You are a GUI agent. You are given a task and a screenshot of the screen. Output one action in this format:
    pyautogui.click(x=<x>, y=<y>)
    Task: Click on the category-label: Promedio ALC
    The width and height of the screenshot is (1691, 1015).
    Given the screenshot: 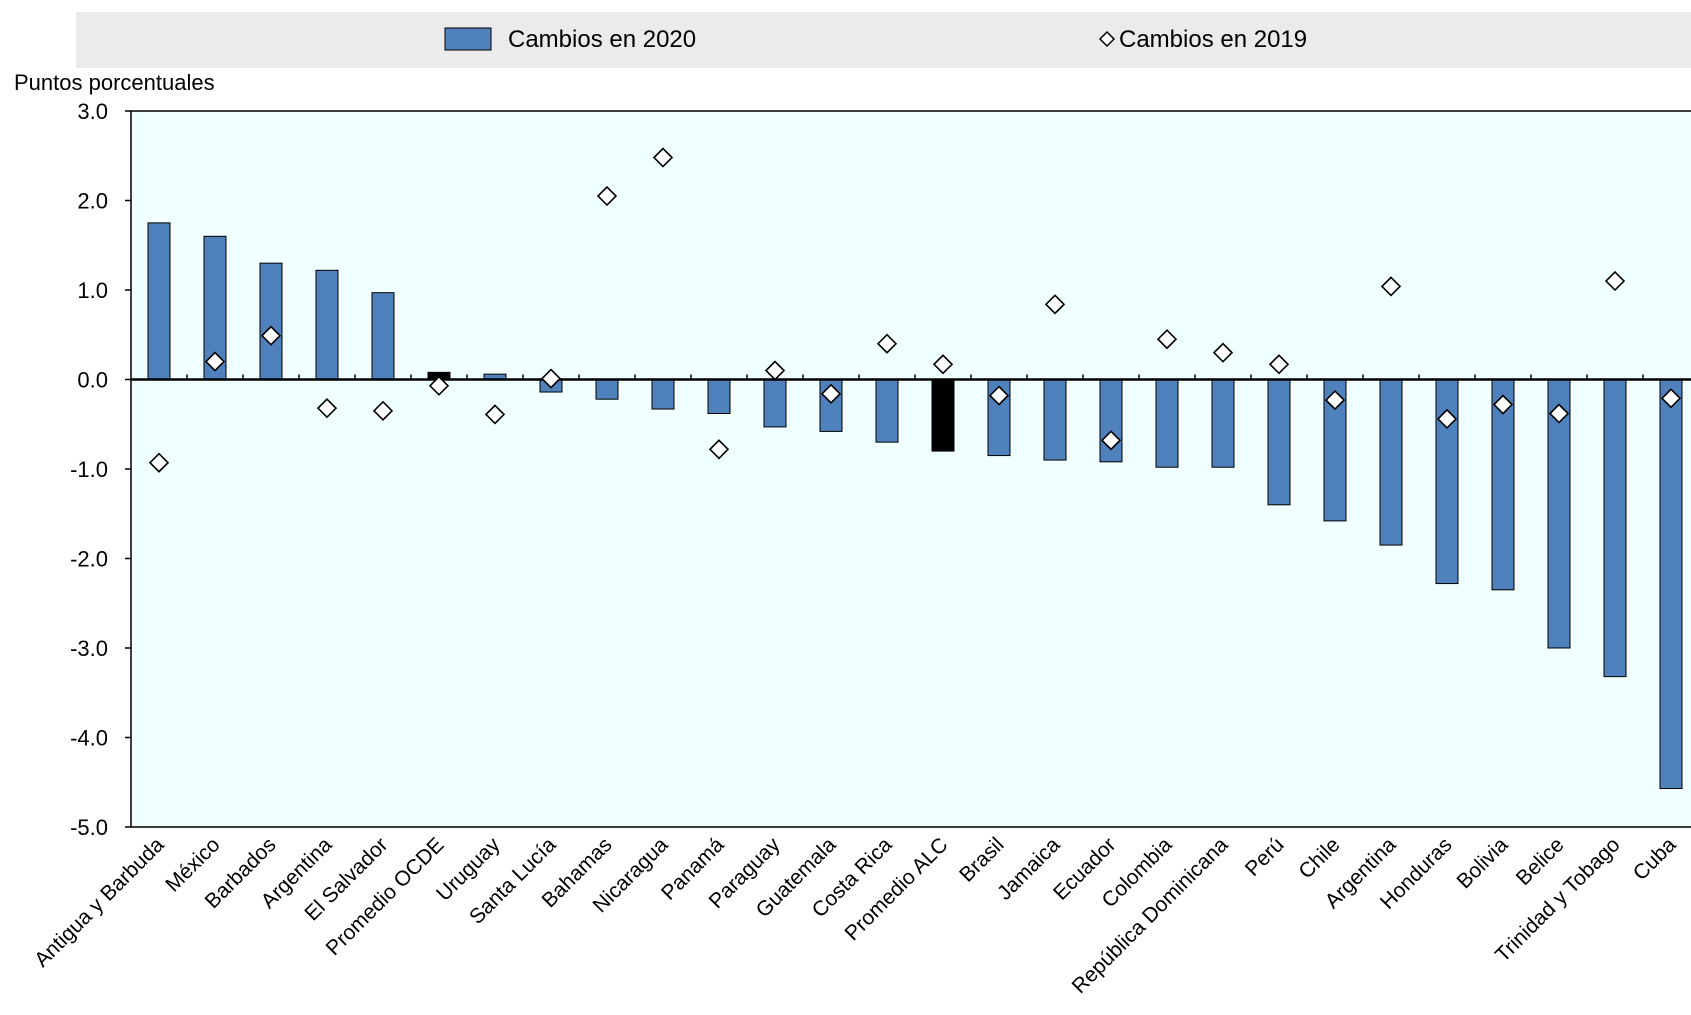 What is the action you would take?
    pyautogui.click(x=897, y=889)
    